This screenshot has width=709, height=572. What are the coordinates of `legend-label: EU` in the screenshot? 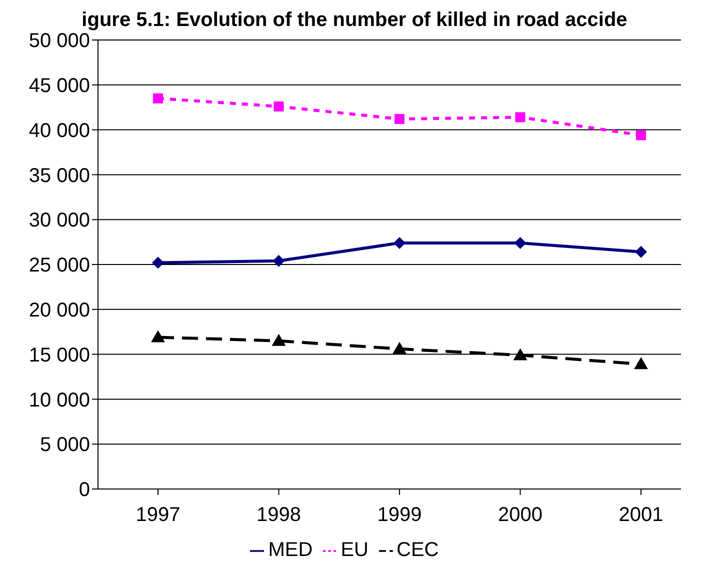 It's located at (354, 550).